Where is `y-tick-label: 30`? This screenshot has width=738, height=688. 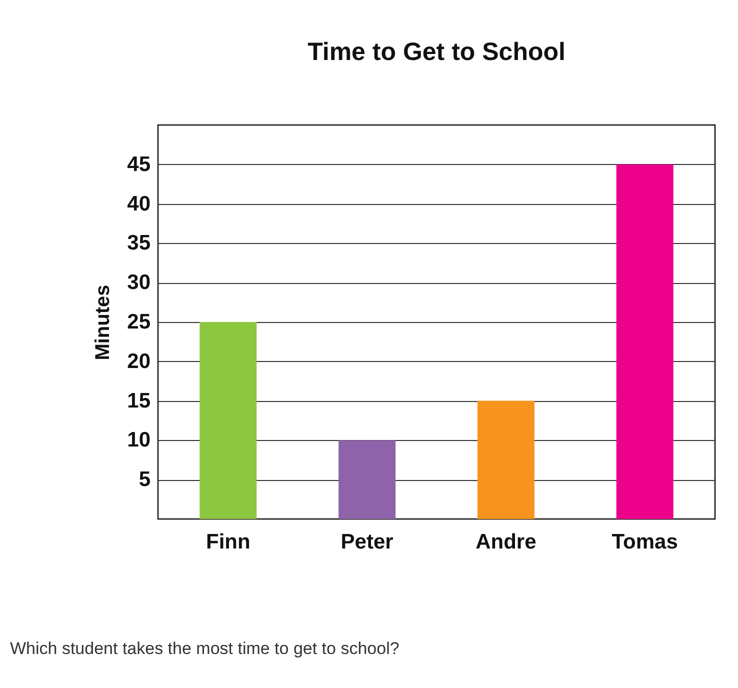 y-tick-label: 30 is located at coordinates (138, 282).